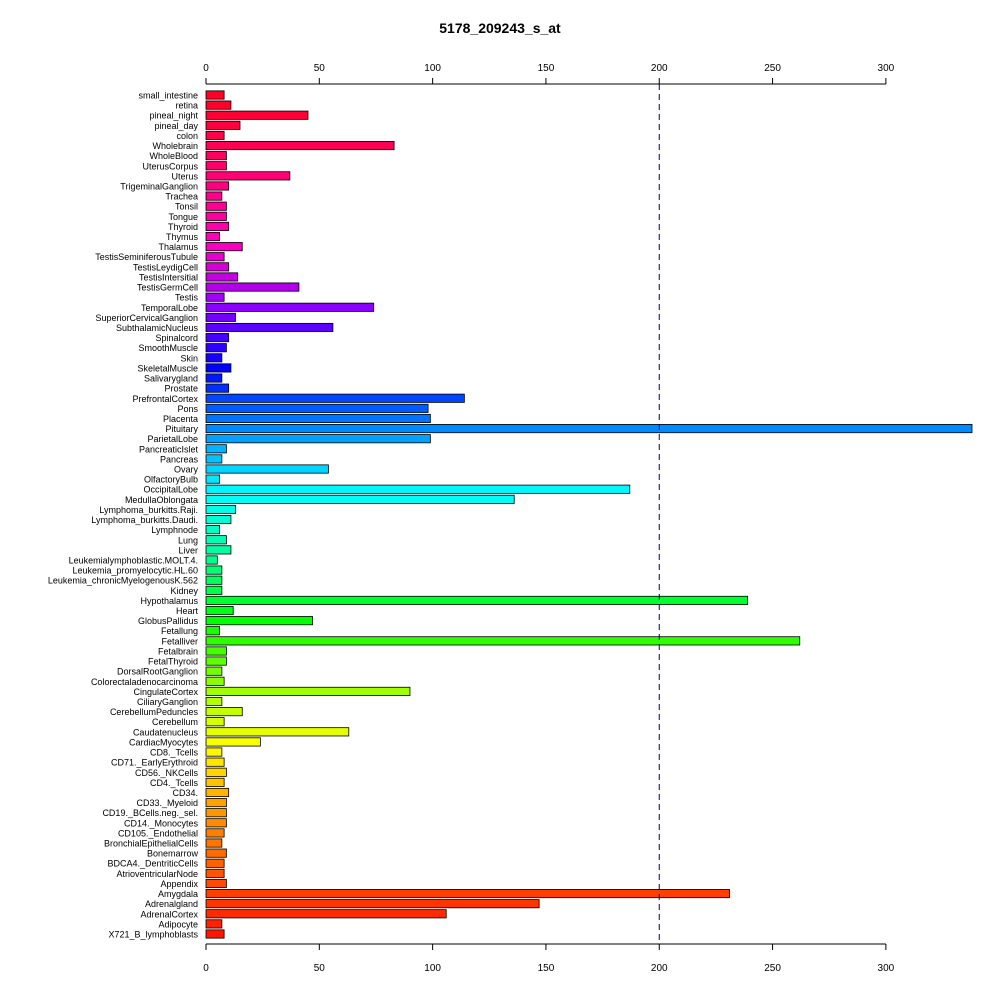 This screenshot has width=1000, height=1005. I want to click on x-tick-label: 250, so click(772, 68).